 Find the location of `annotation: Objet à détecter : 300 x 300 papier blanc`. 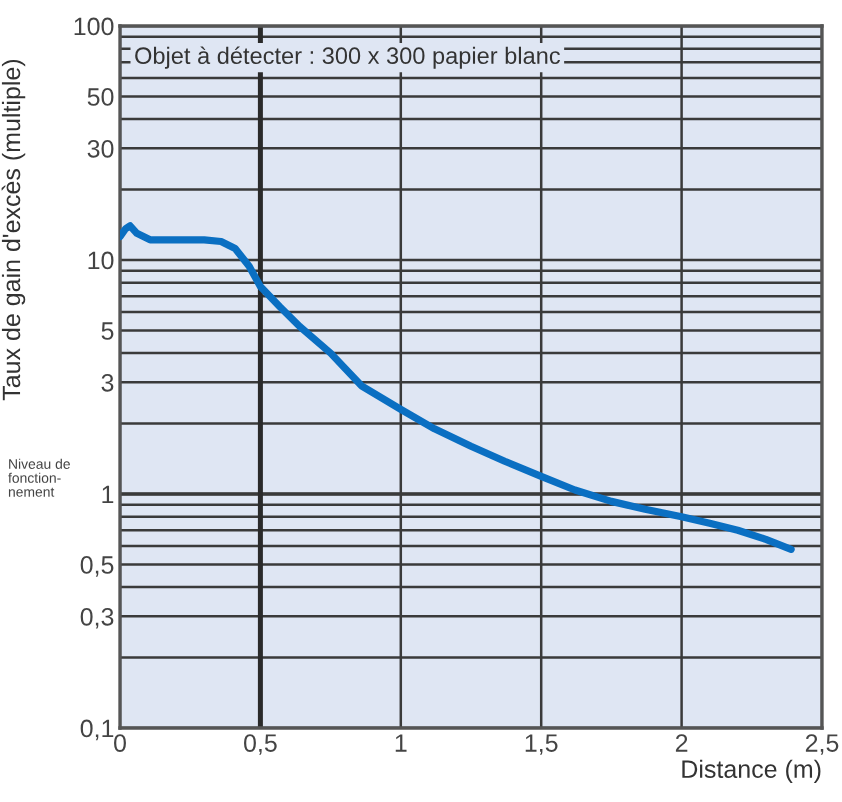

annotation: Objet à détecter : 300 x 300 papier blanc is located at coordinates (348, 57).